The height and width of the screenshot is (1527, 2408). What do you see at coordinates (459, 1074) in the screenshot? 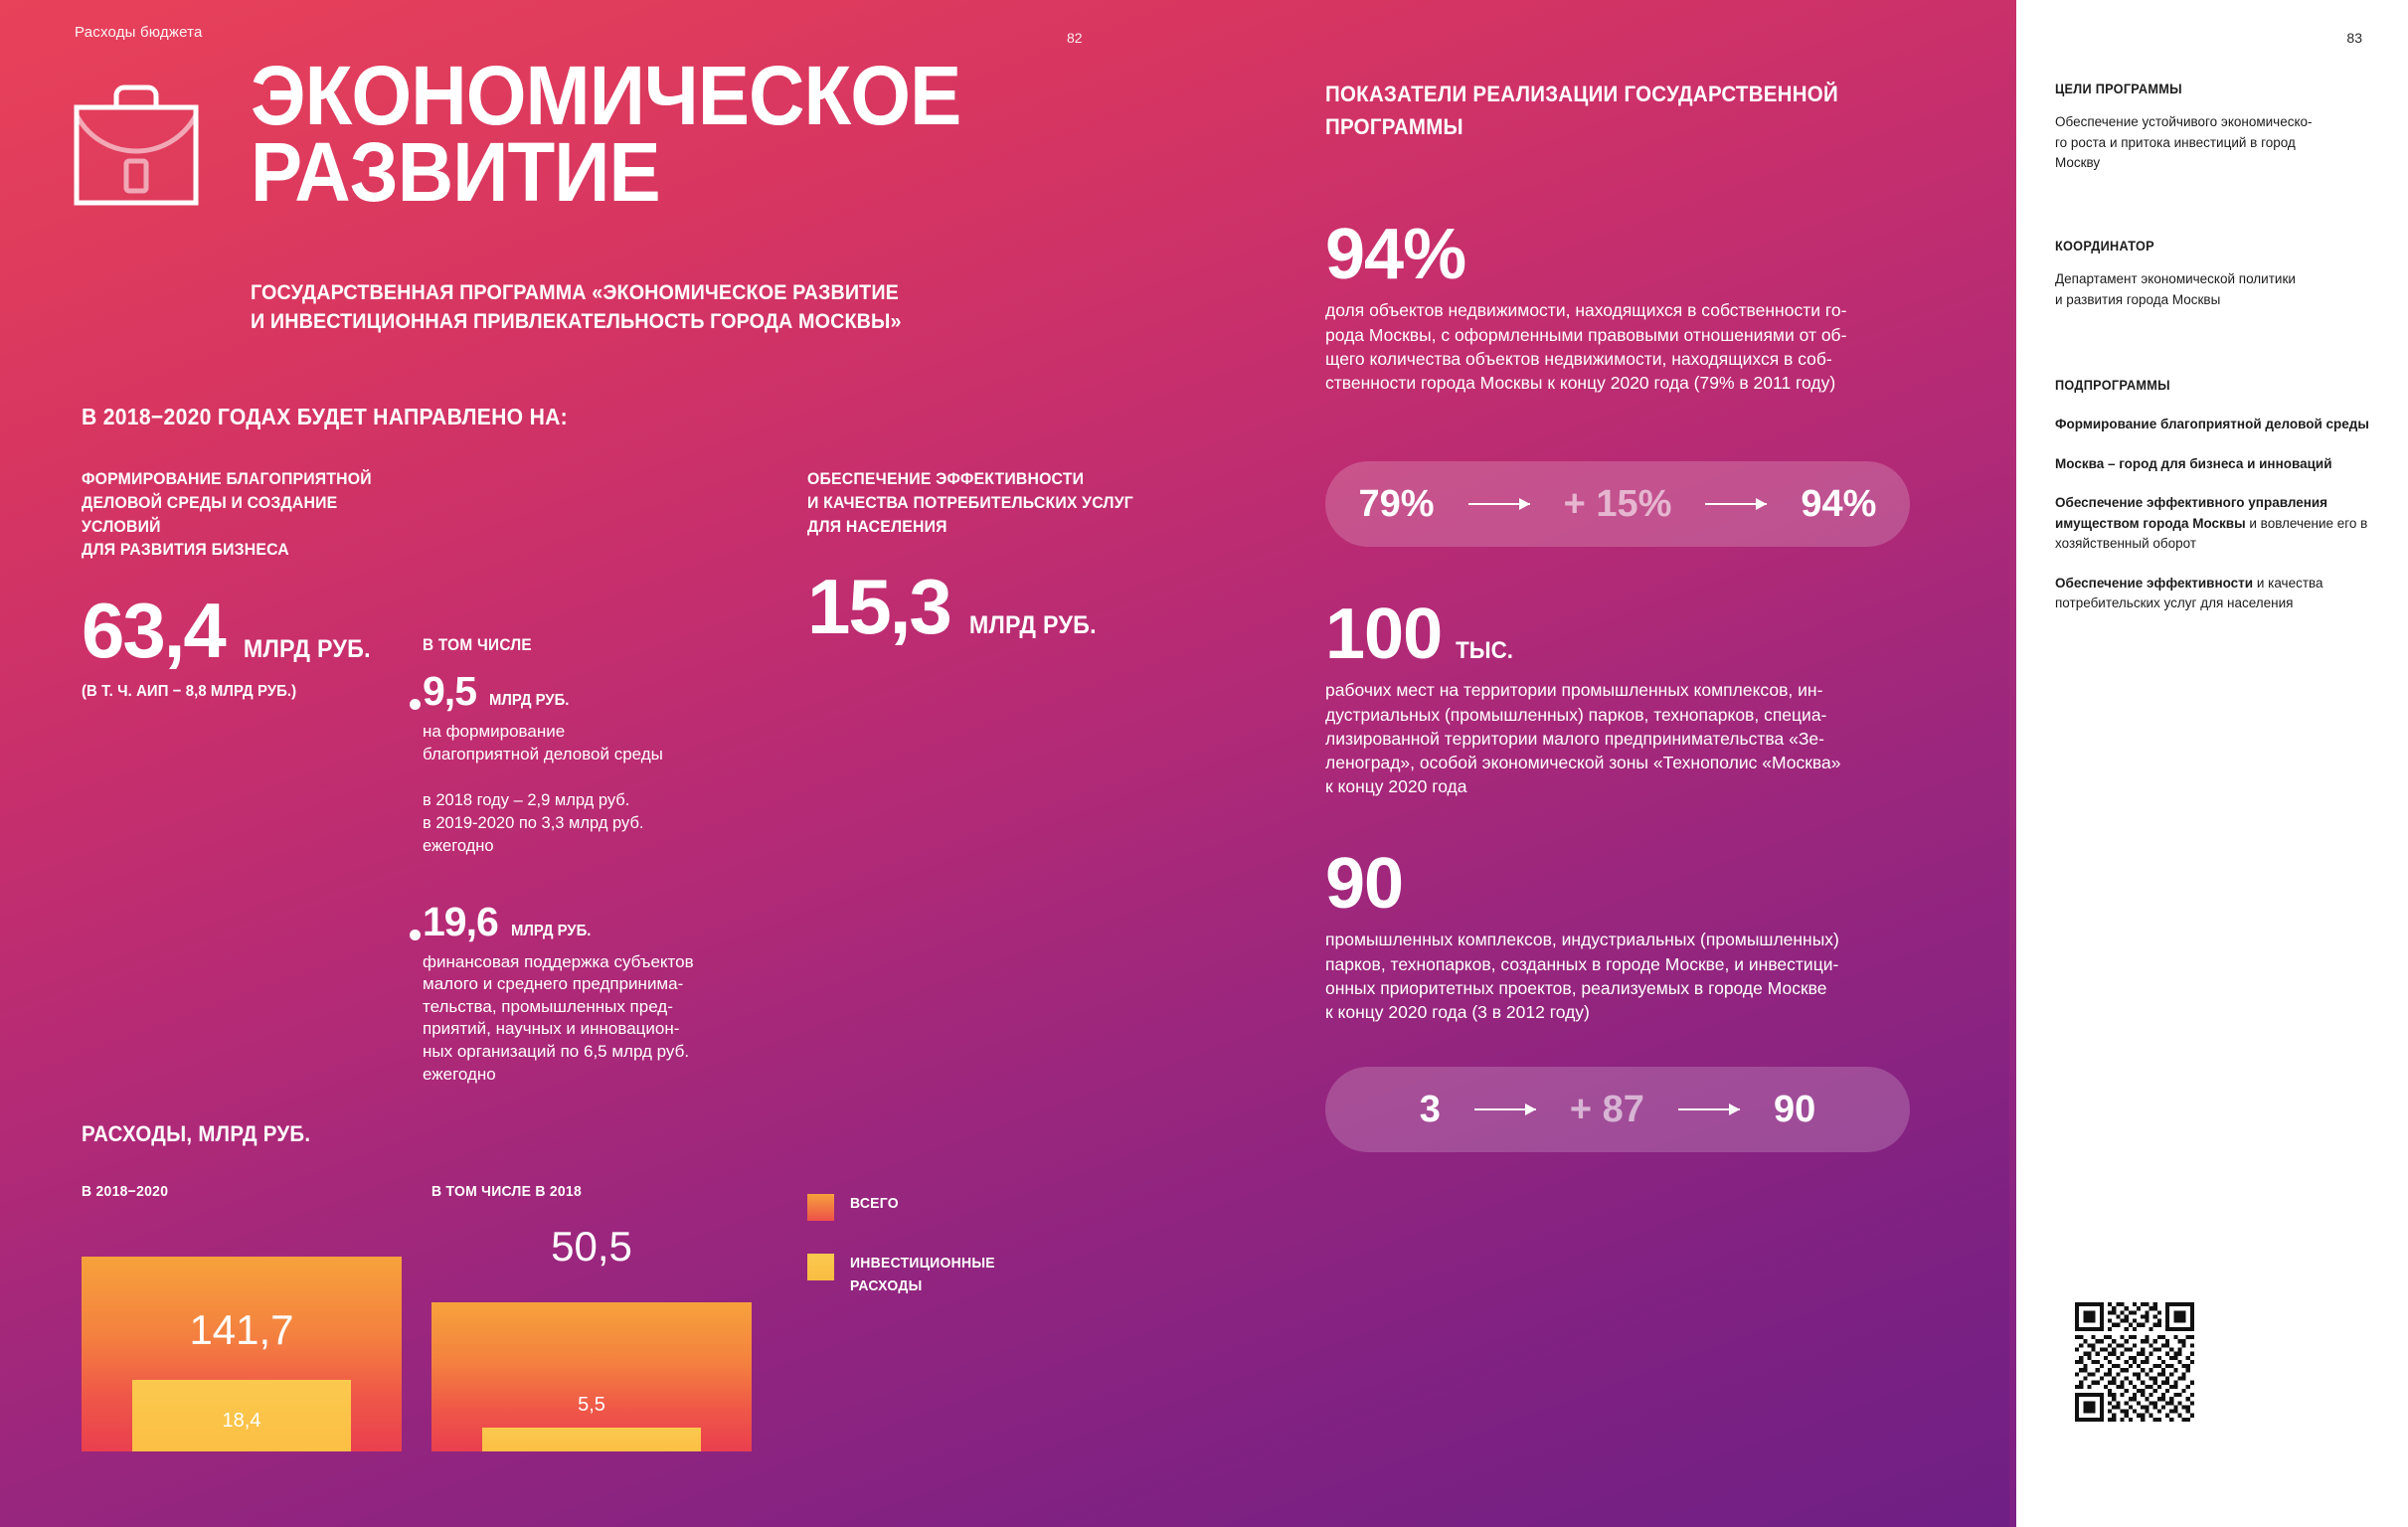
I see `including-2-desc-line-6: ежегодно` at bounding box center [459, 1074].